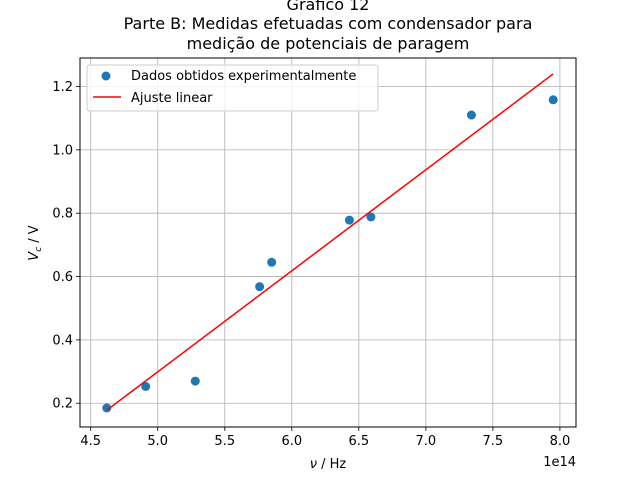  What do you see at coordinates (62, 340) in the screenshot?
I see `y-tick-label: 0.4` at bounding box center [62, 340].